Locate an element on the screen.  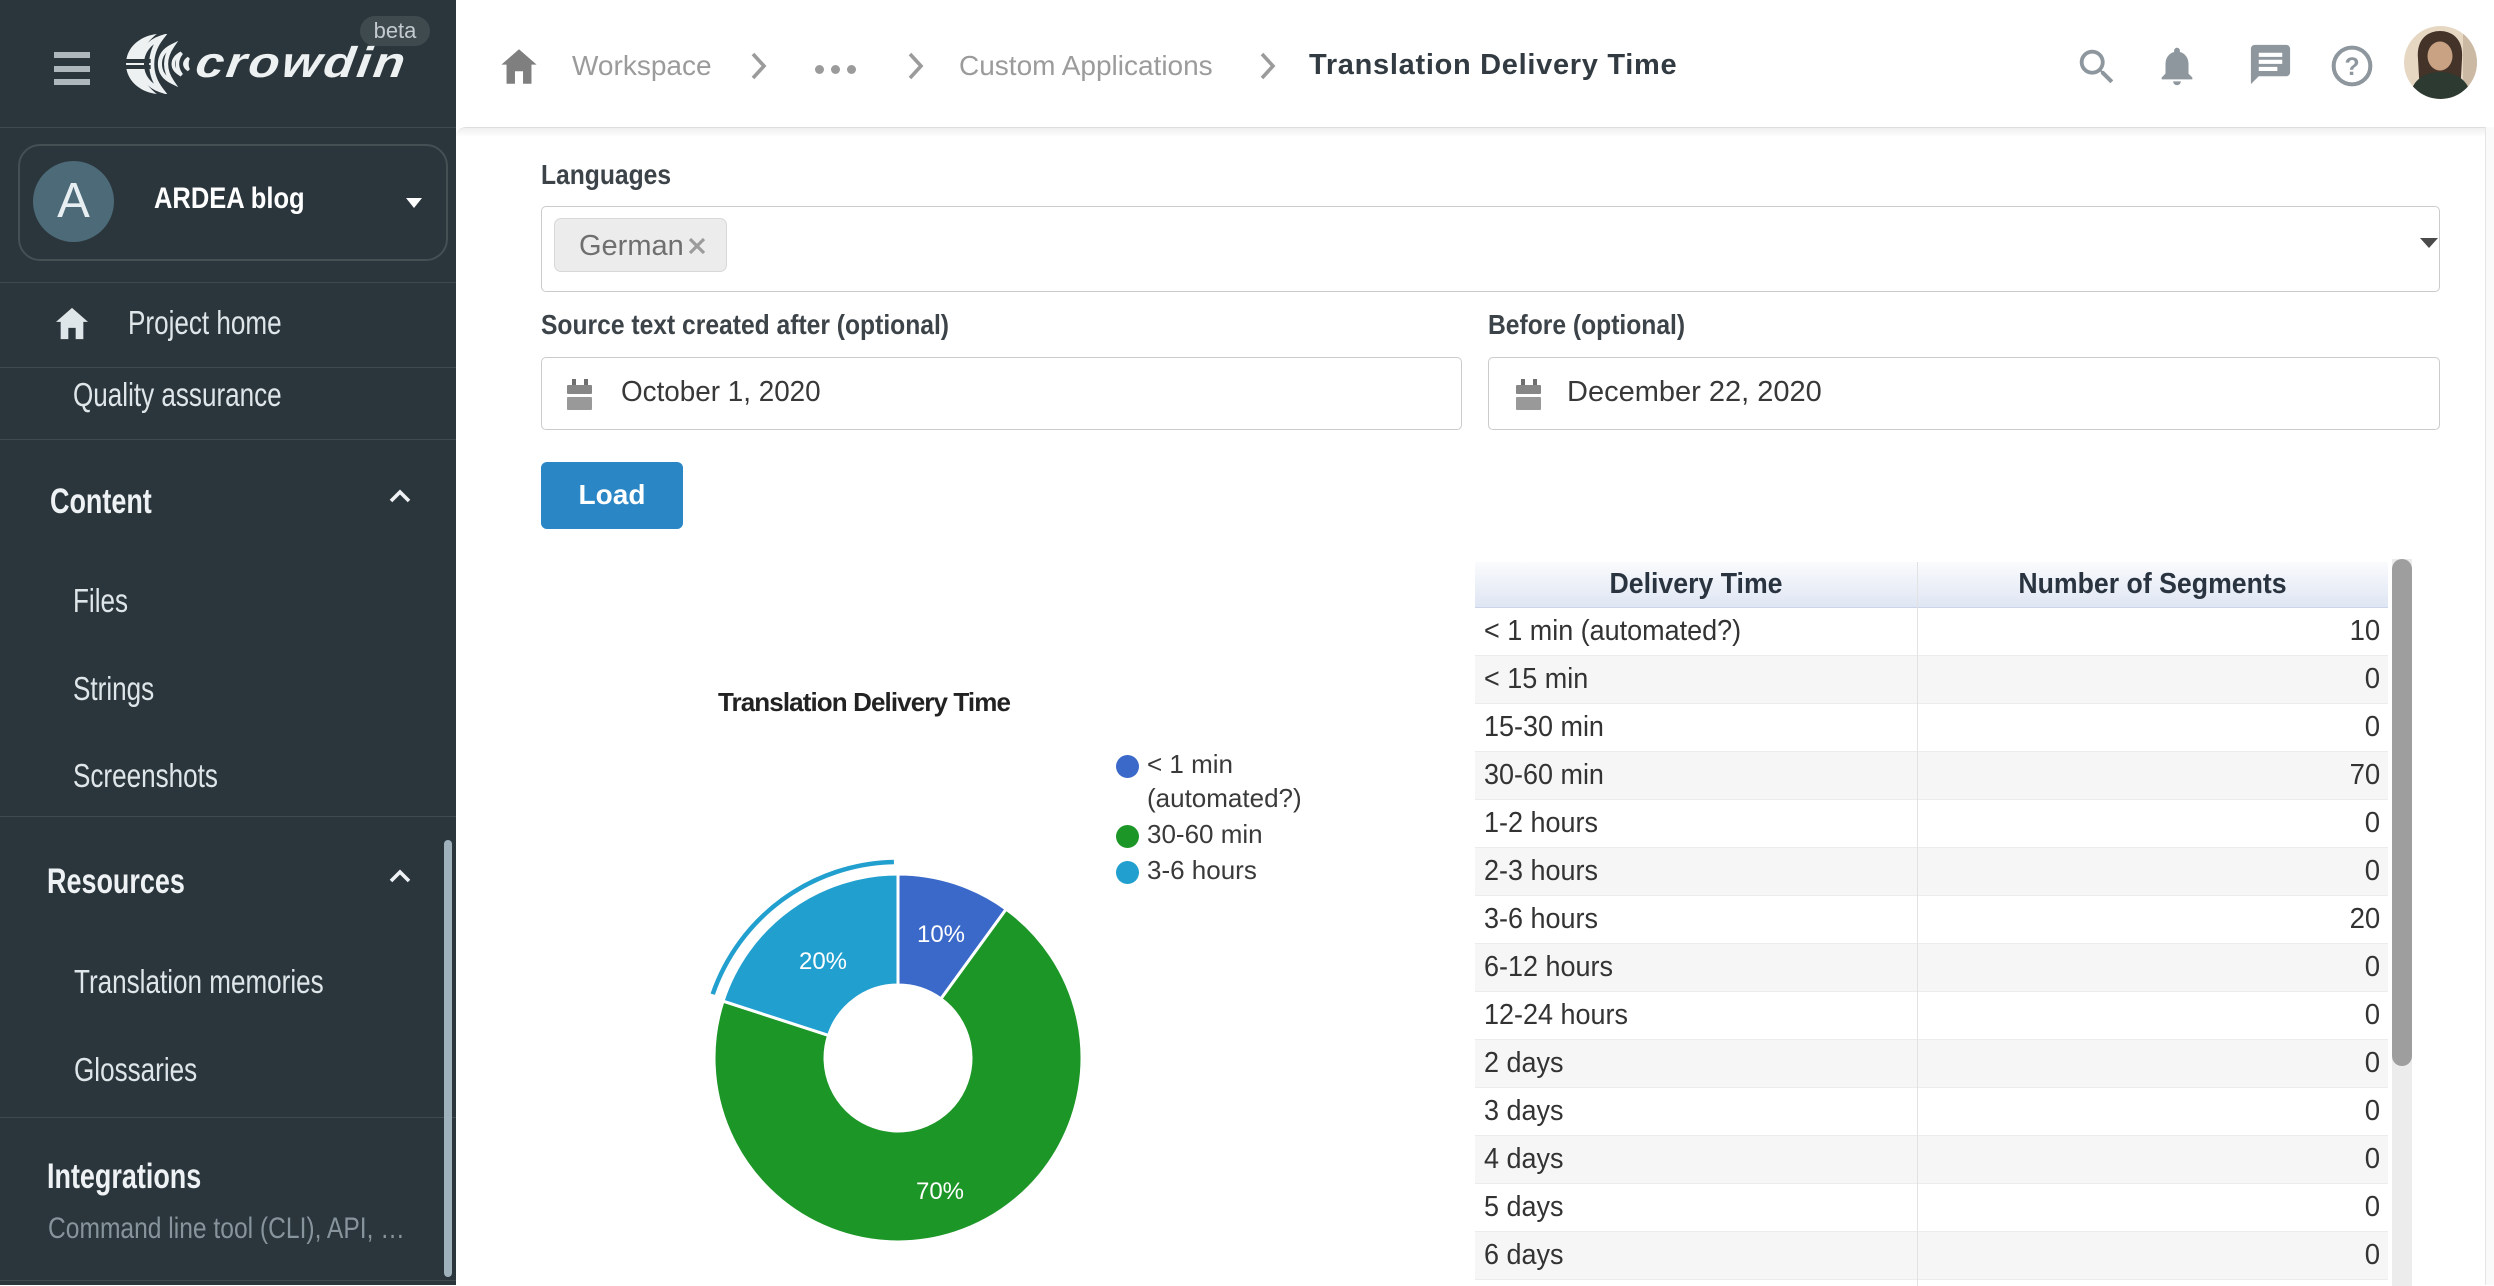
svg-text: 10% is located at coordinates (941, 934).